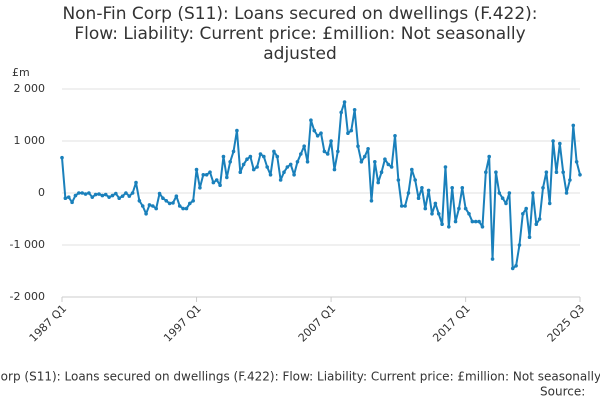 The width and height of the screenshot is (600, 400). Describe the element at coordinates (48, 323) in the screenshot. I see `x-tick-label: 1987 Q1` at that location.